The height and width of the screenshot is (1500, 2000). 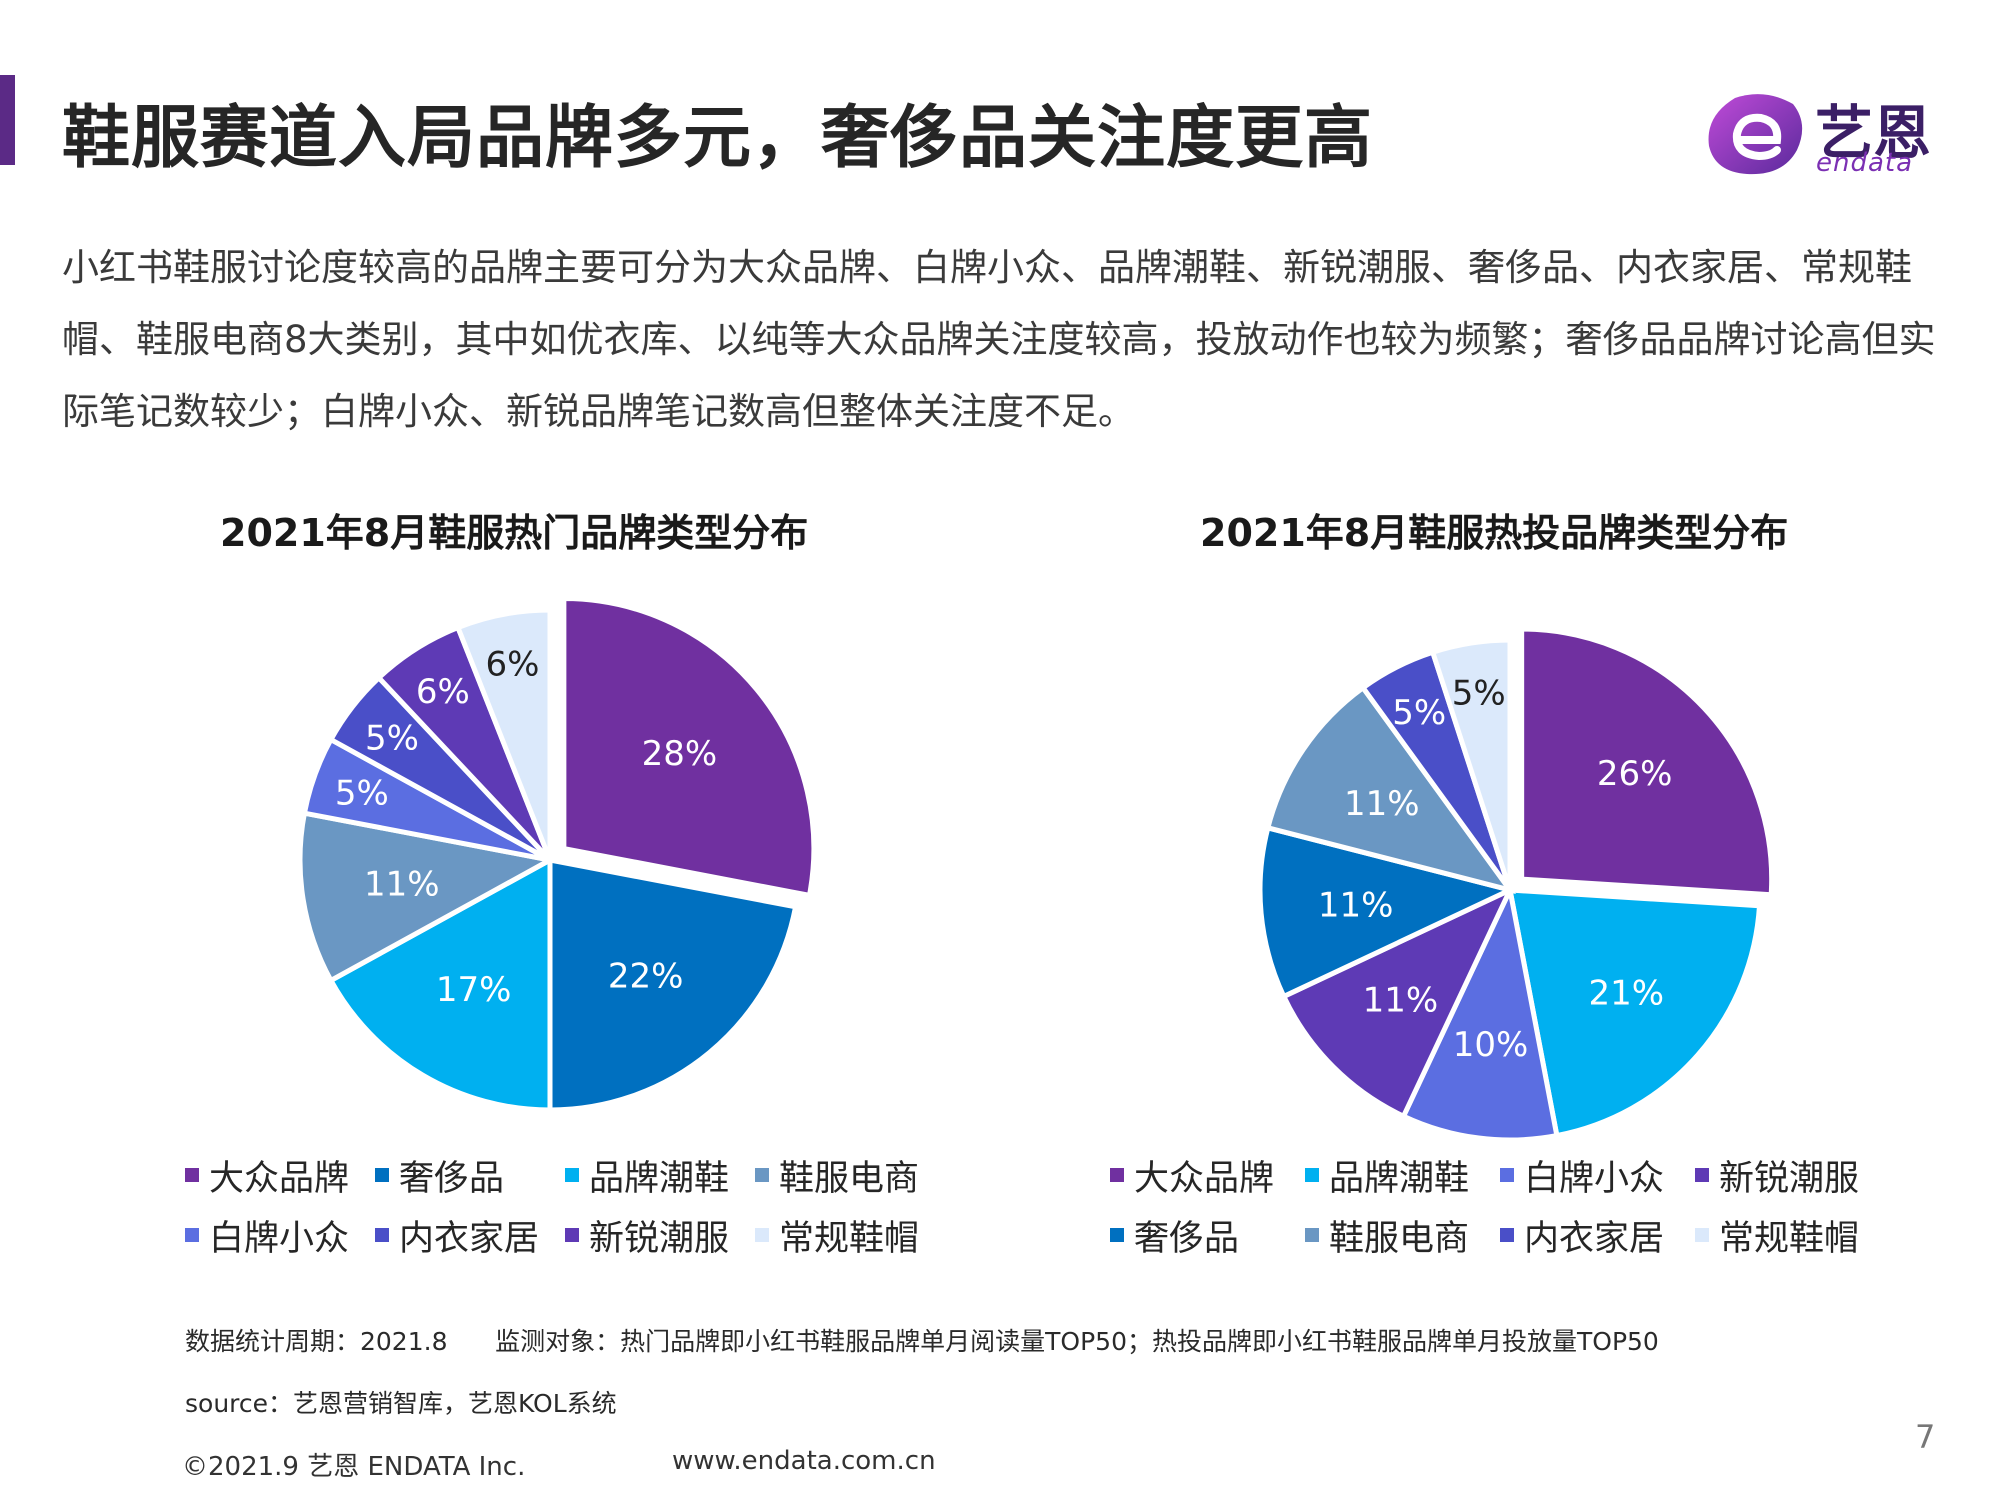 What do you see at coordinates (1635, 774) in the screenshot?
I see `pie-label-placement-0: 26%` at bounding box center [1635, 774].